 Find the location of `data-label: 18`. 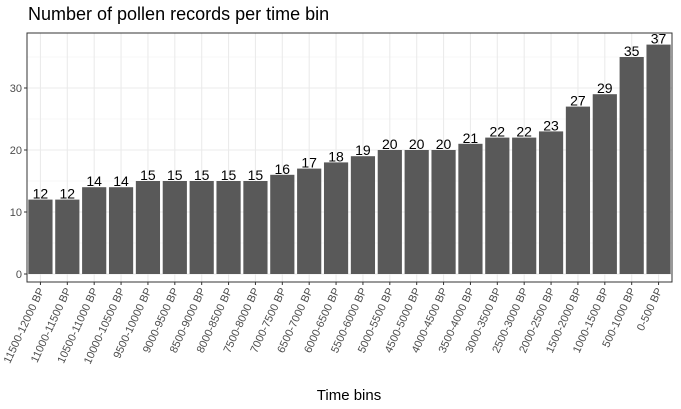

data-label: 18 is located at coordinates (336, 156).